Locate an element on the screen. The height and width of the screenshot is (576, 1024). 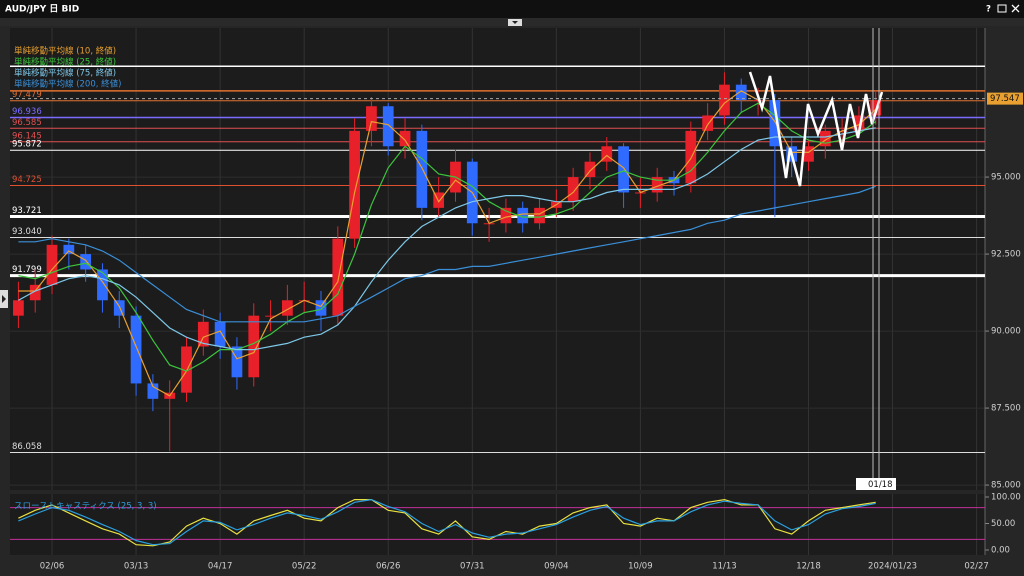
x-tick-label: 05/22 is located at coordinates (304, 567).